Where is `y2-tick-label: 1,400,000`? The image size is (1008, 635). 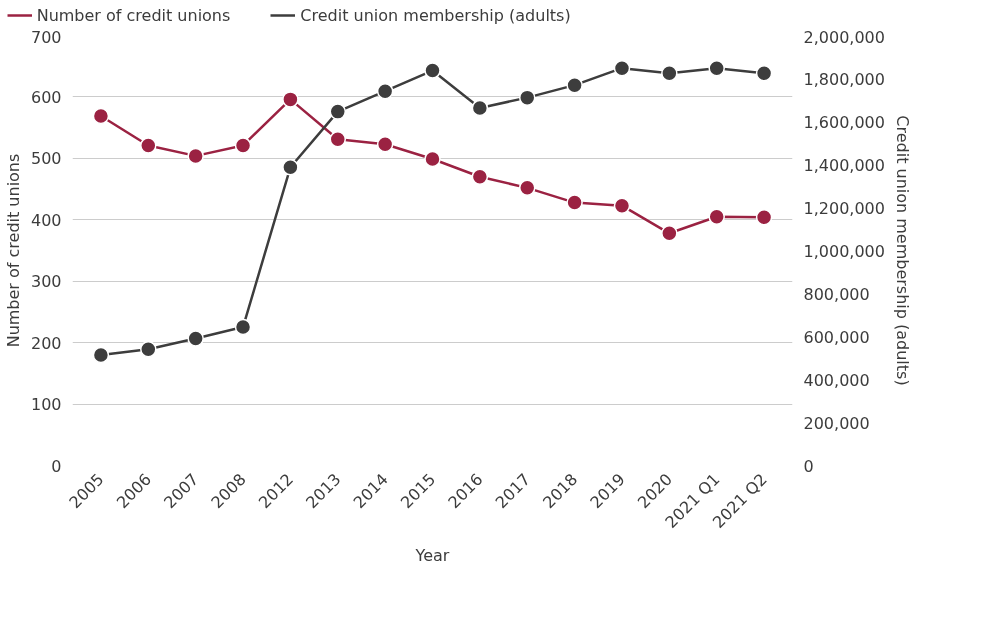
y2-tick-label: 1,400,000 is located at coordinates (844, 165).